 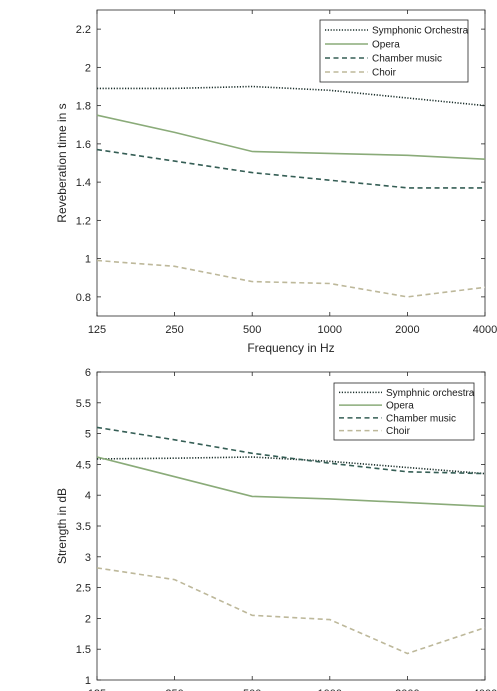 I want to click on y-tick-label: 1.6, so click(x=83, y=145).